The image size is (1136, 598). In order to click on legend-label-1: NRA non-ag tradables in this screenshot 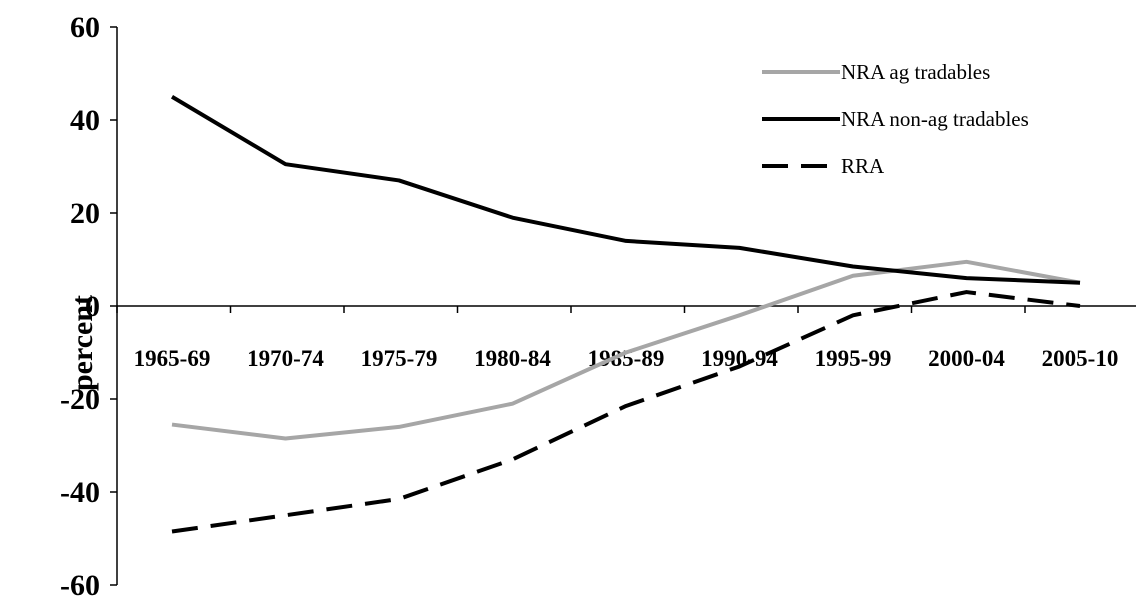, I will do `click(935, 119)`.